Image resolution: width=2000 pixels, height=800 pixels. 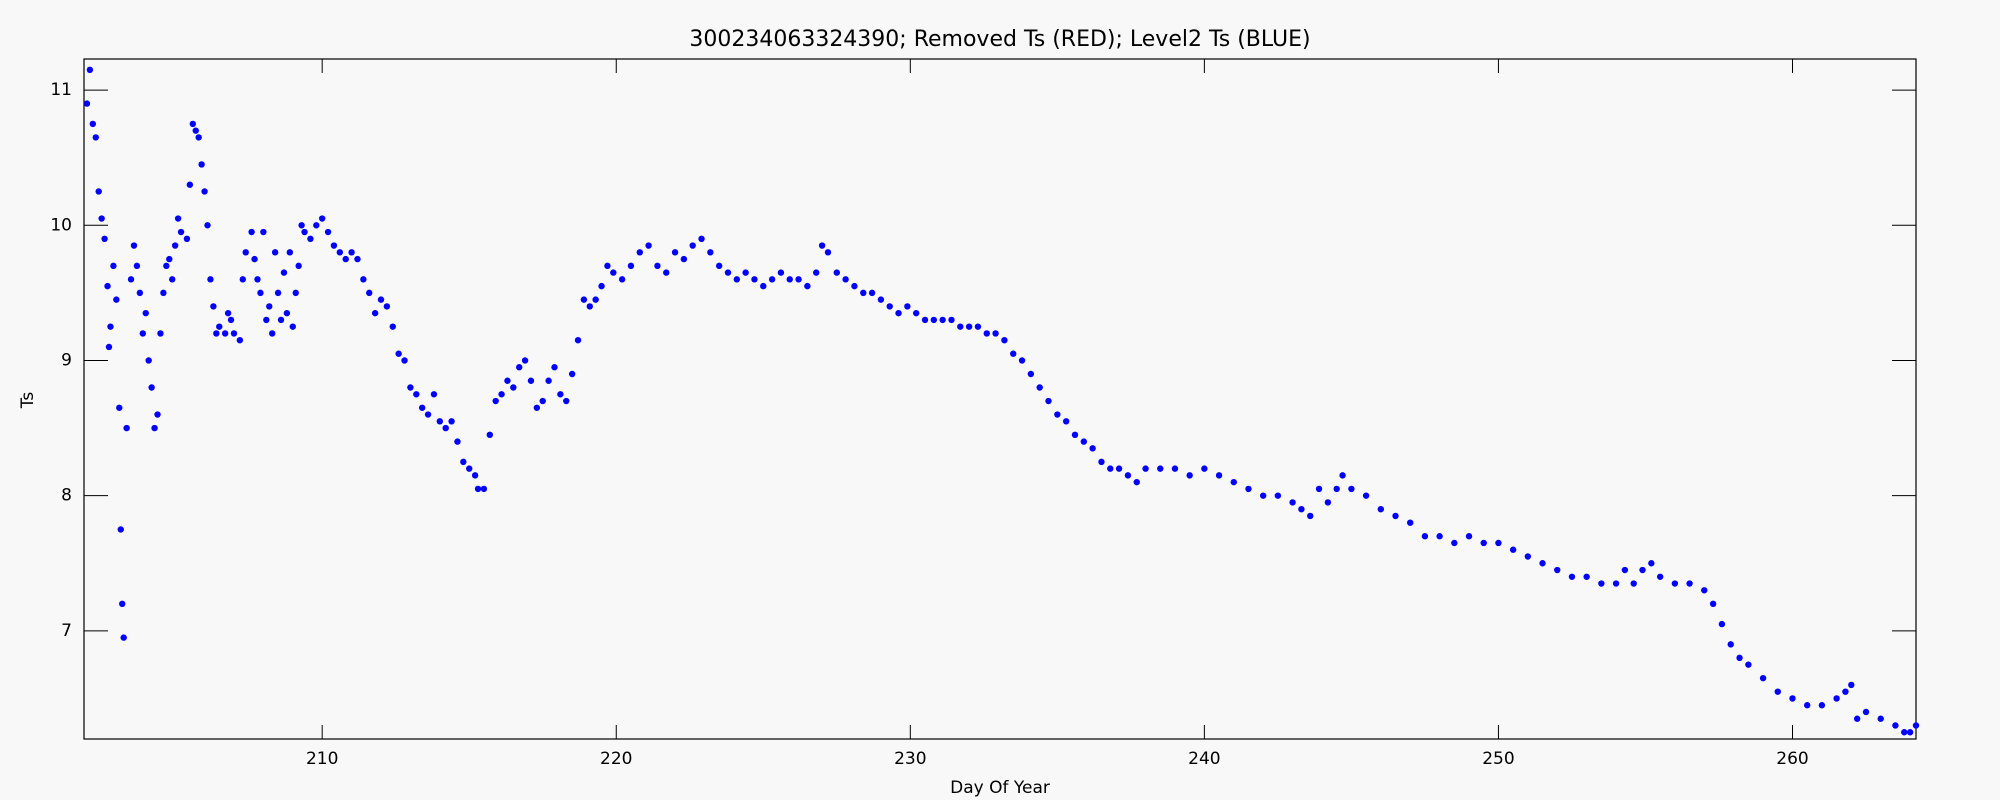 I want to click on y-tick-label: 8, so click(x=66, y=496).